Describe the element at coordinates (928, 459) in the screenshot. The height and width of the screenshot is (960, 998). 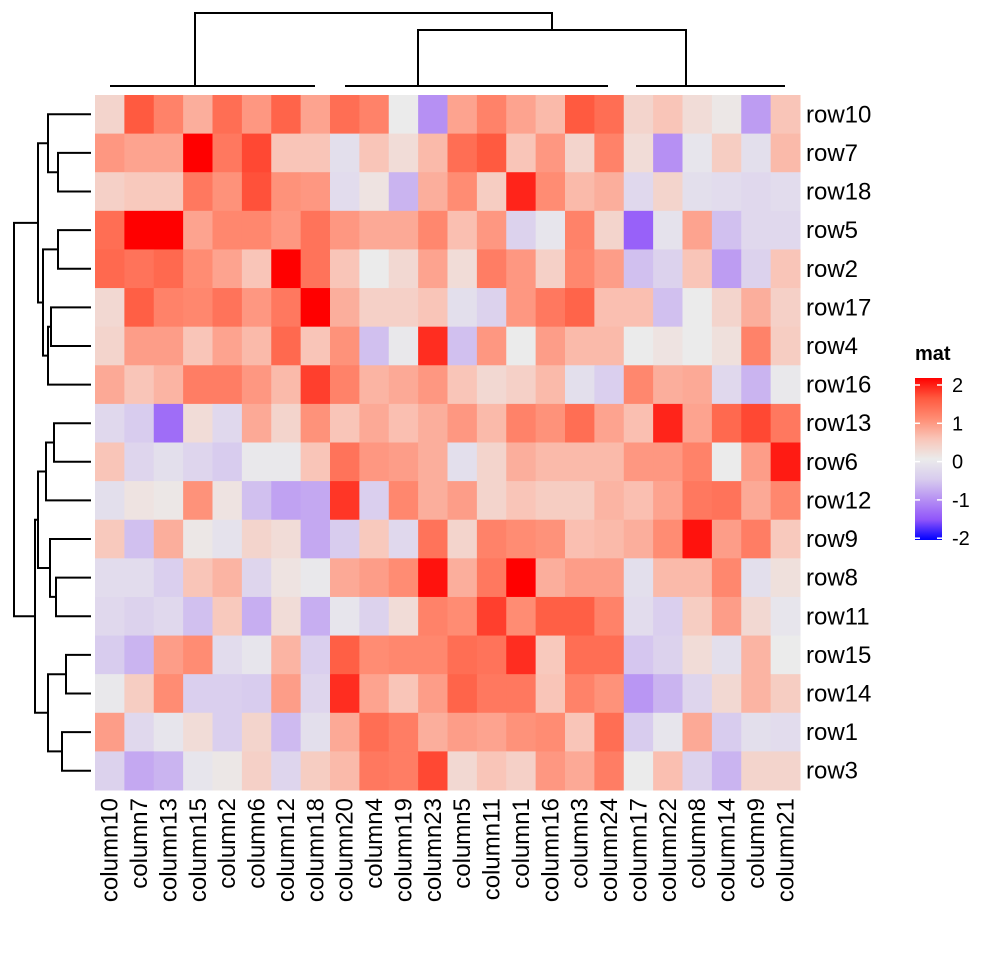
I see `legend-colorbar` at that location.